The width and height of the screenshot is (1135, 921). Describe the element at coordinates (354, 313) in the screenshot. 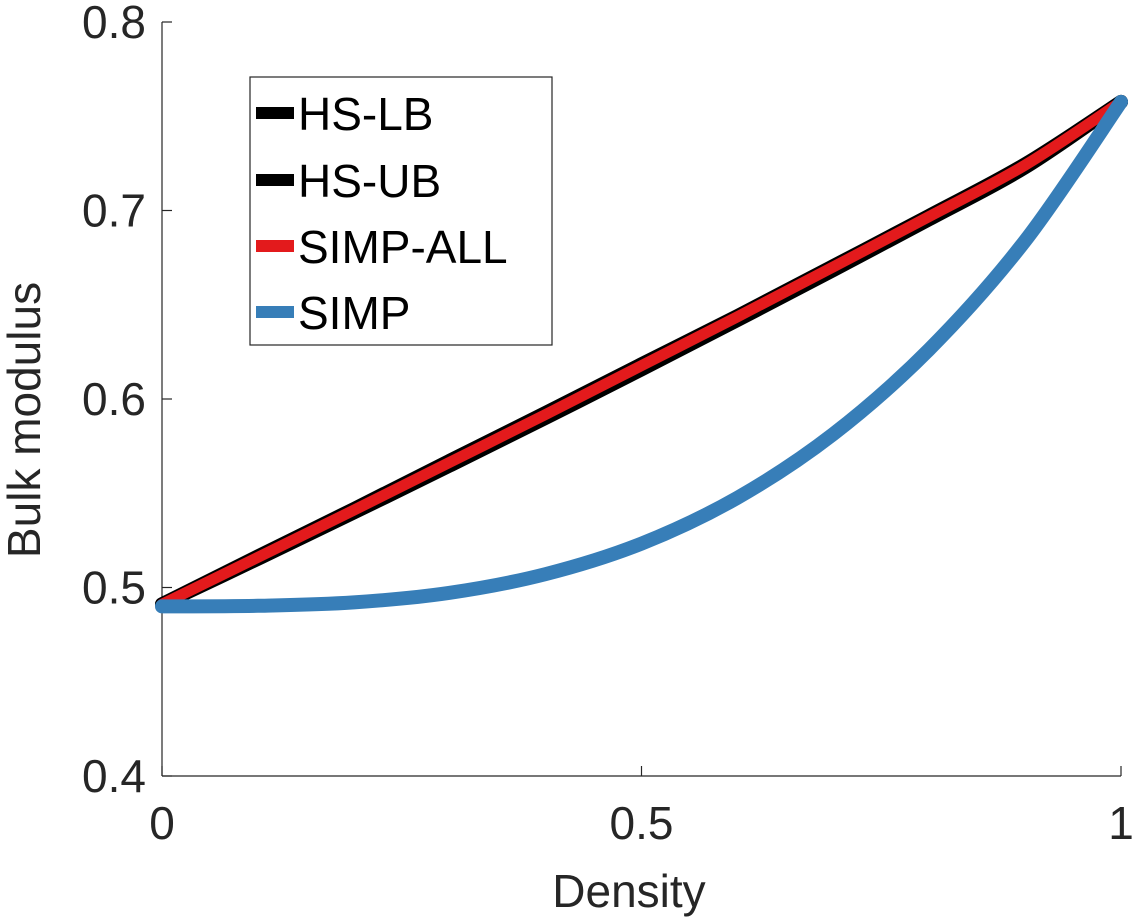

I see `legend-label-simp: SIMP` at that location.